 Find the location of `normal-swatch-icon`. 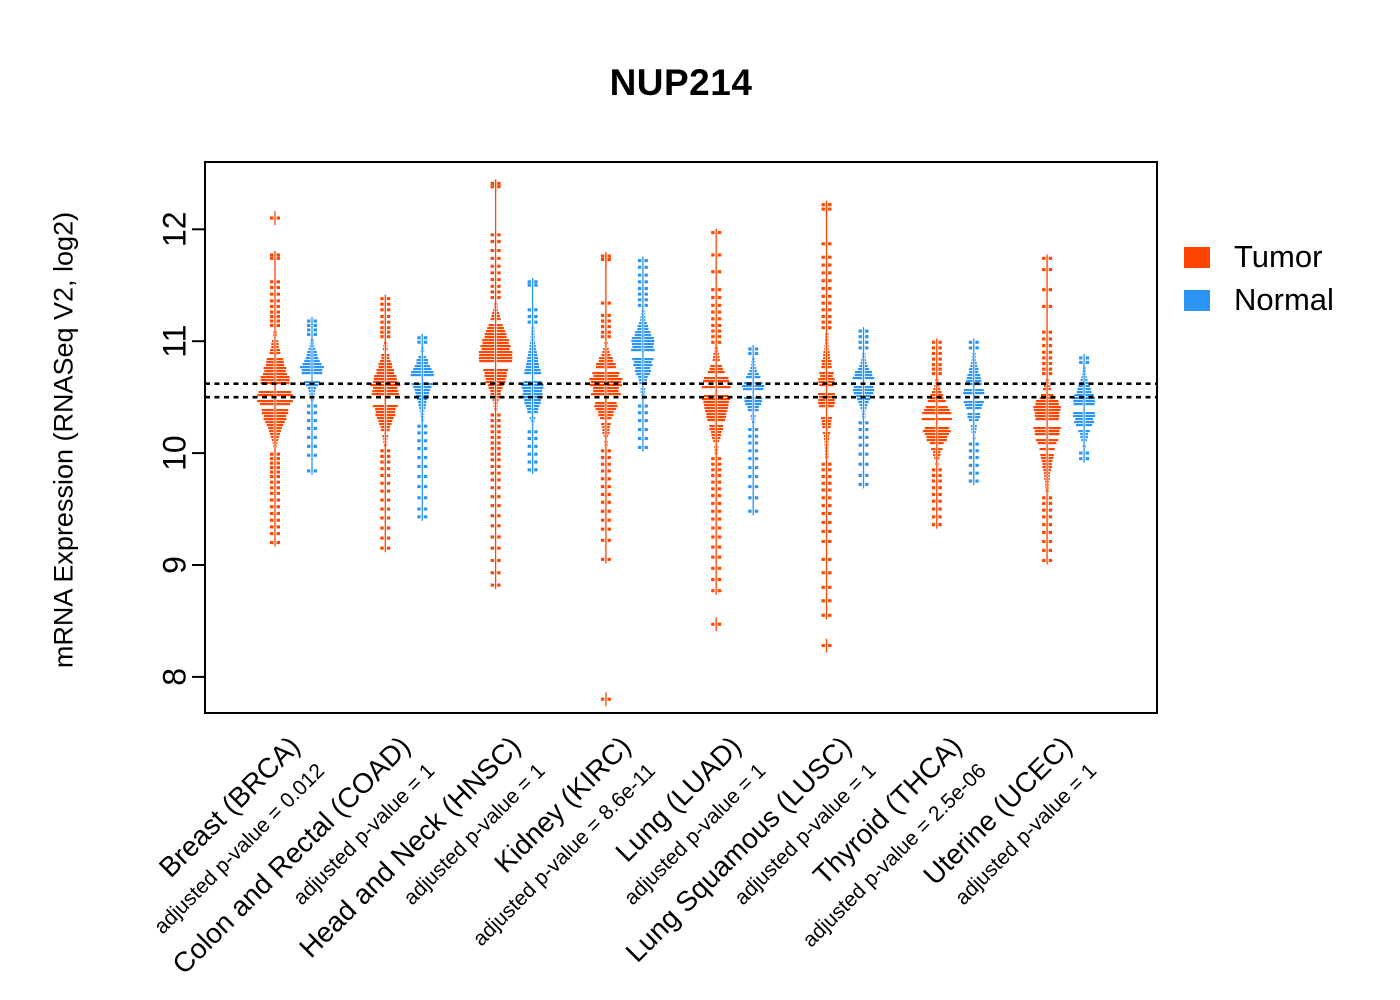

normal-swatch-icon is located at coordinates (1197, 300).